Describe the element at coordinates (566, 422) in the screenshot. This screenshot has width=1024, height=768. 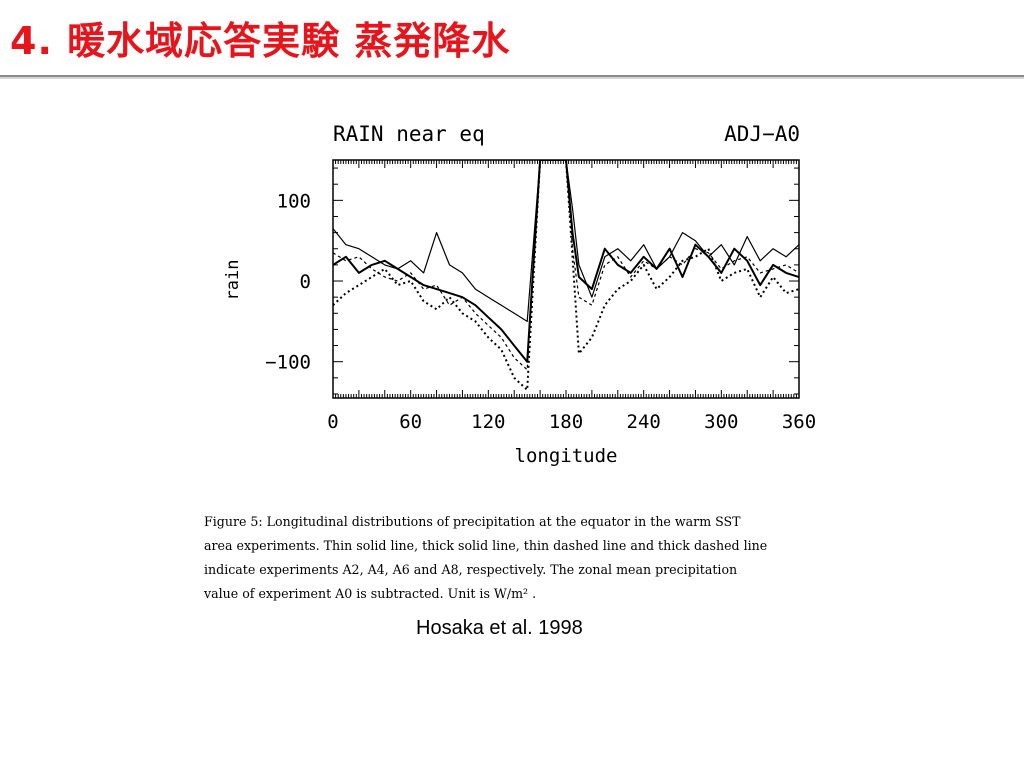
I see `x-tick-label: 180` at that location.